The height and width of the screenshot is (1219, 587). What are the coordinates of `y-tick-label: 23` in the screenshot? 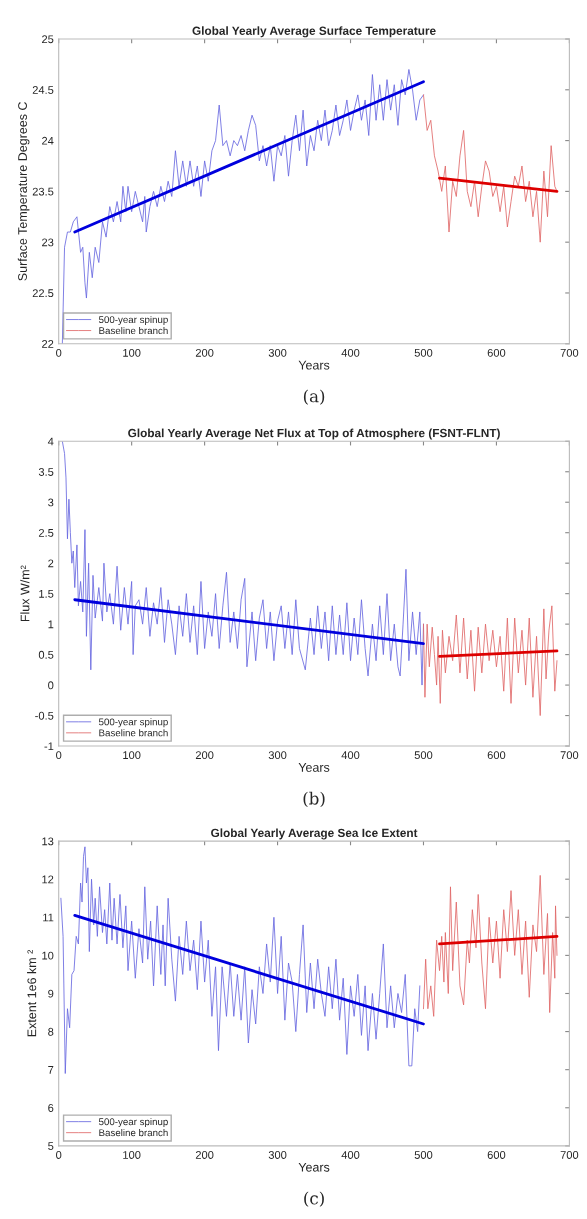 It's located at (48, 242).